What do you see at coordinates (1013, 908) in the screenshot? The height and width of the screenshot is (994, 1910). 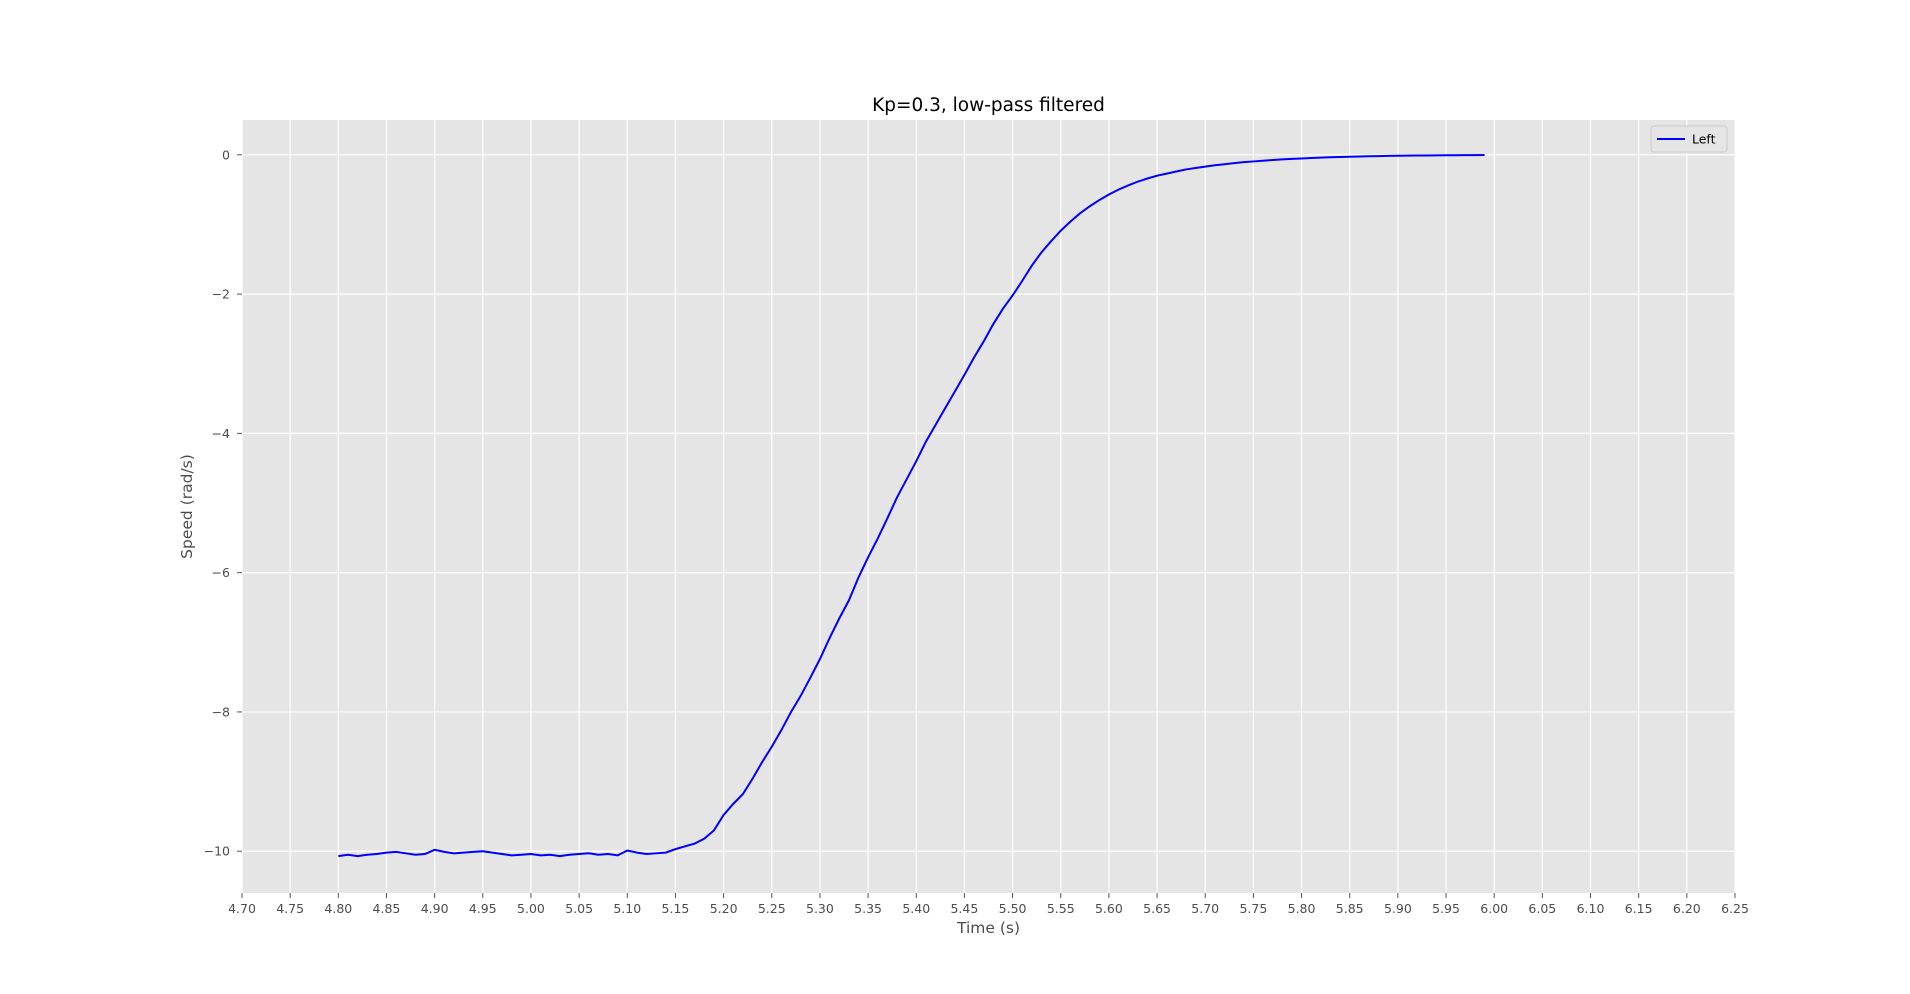 I see `x-tick-label: 5.50` at bounding box center [1013, 908].